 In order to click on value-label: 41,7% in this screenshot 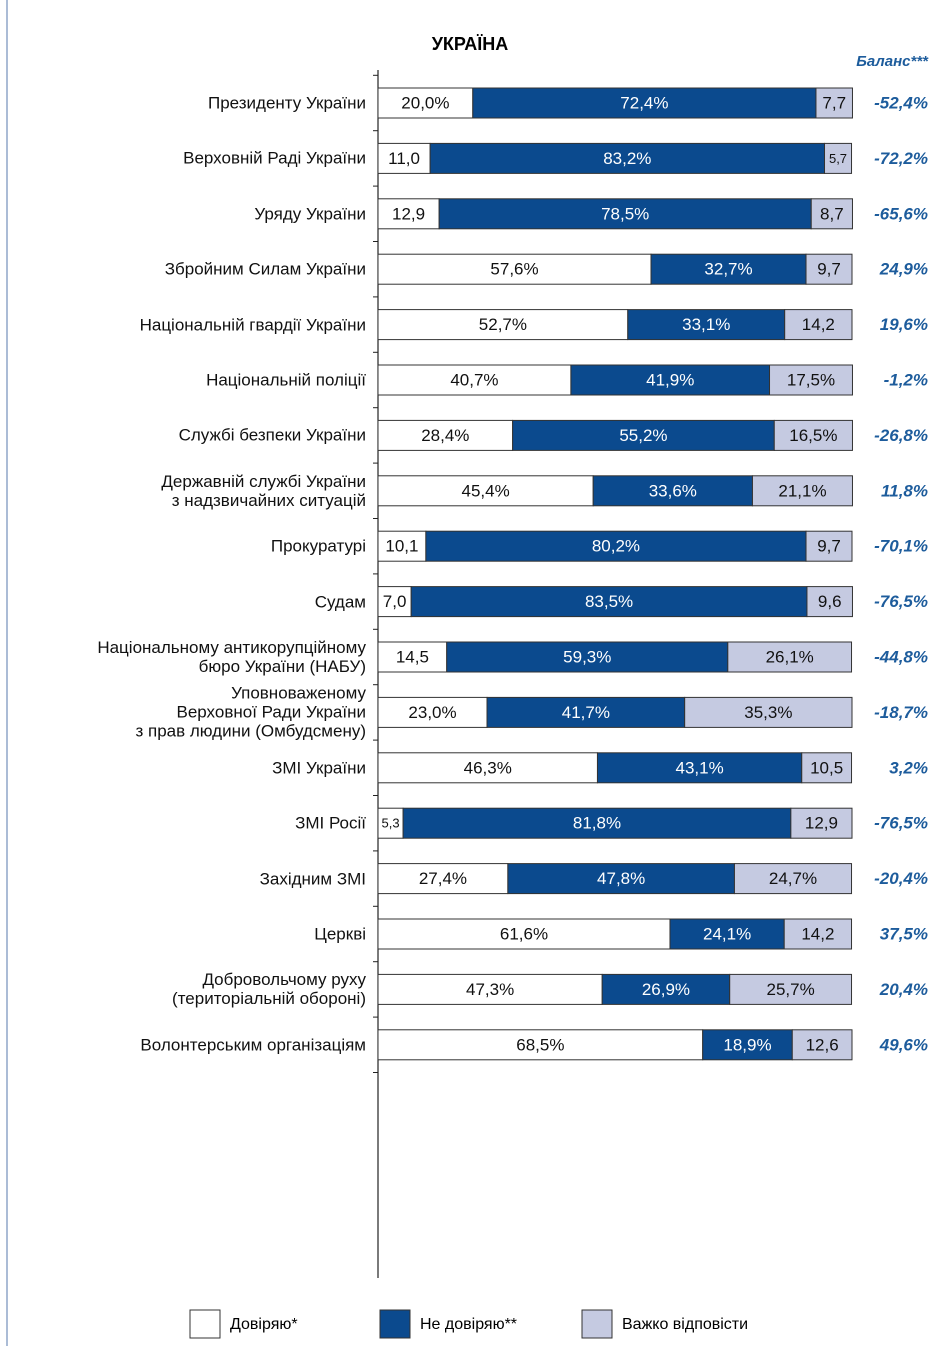, I will do `click(586, 712)`.